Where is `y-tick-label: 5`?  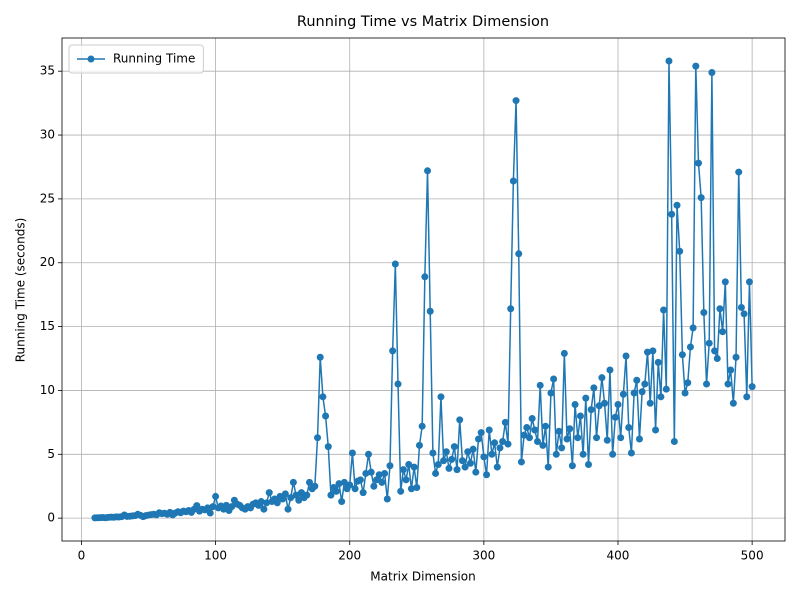
y-tick-label: 5 is located at coordinates (51, 454).